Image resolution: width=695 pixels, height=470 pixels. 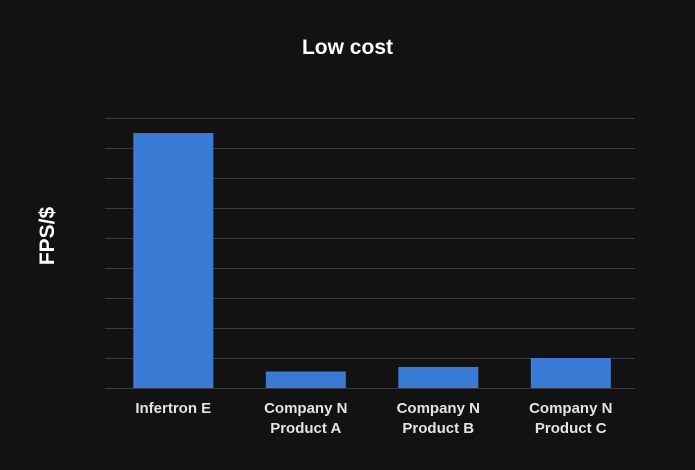 What do you see at coordinates (347, 47) in the screenshot?
I see `chart-title: Low cost` at bounding box center [347, 47].